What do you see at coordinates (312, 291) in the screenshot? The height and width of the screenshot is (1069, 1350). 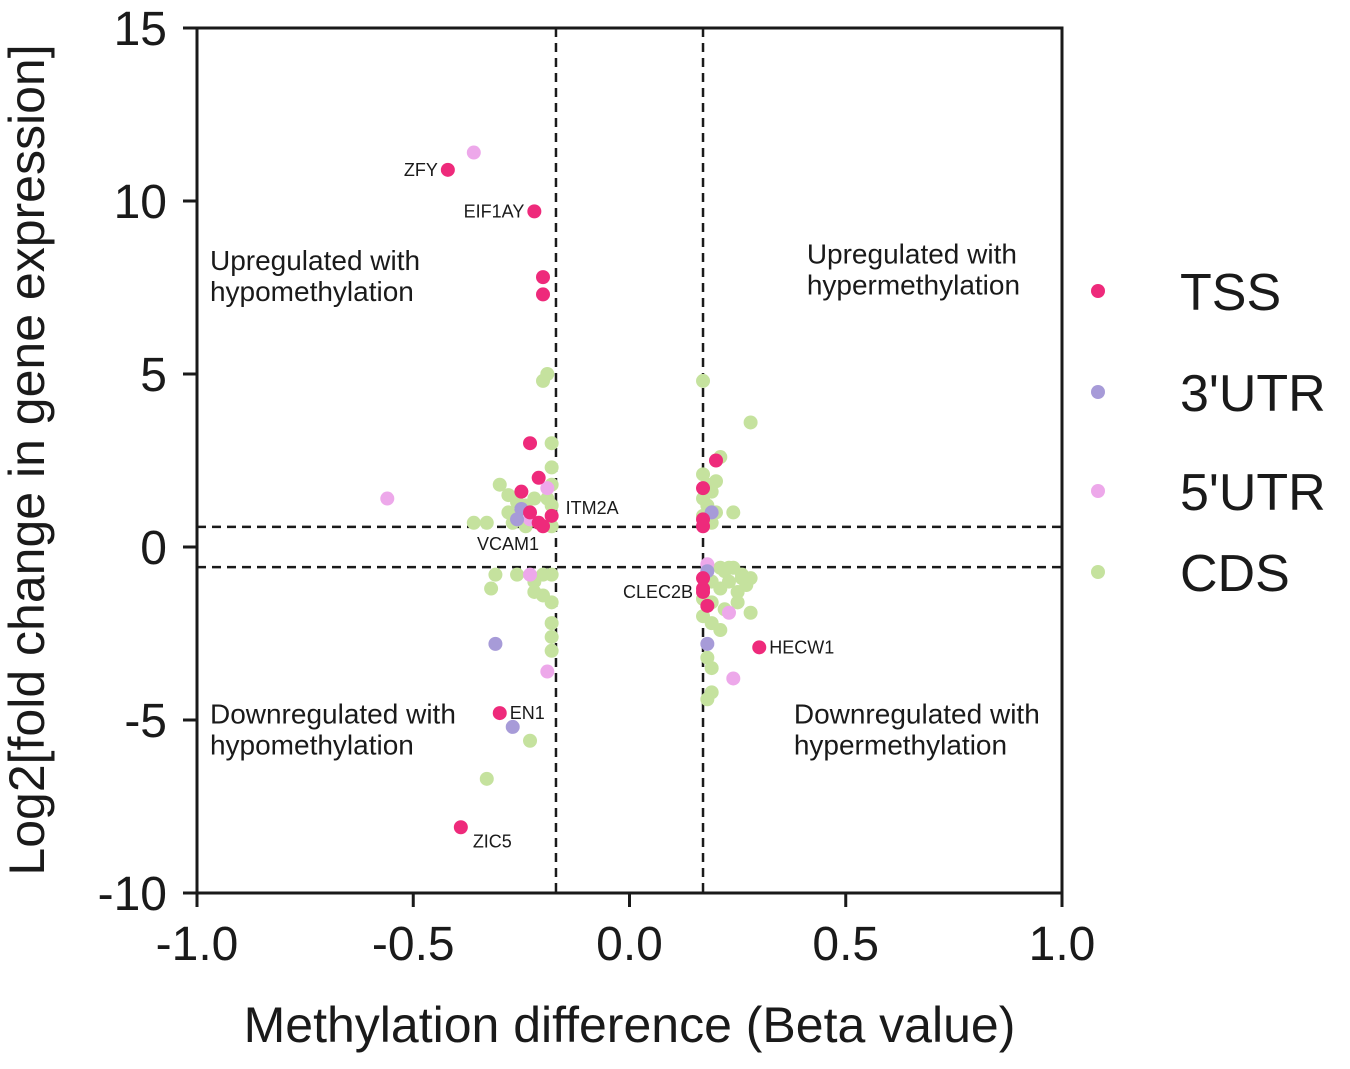 I see `quadrant-label-ul-line2: hypomethylation` at bounding box center [312, 291].